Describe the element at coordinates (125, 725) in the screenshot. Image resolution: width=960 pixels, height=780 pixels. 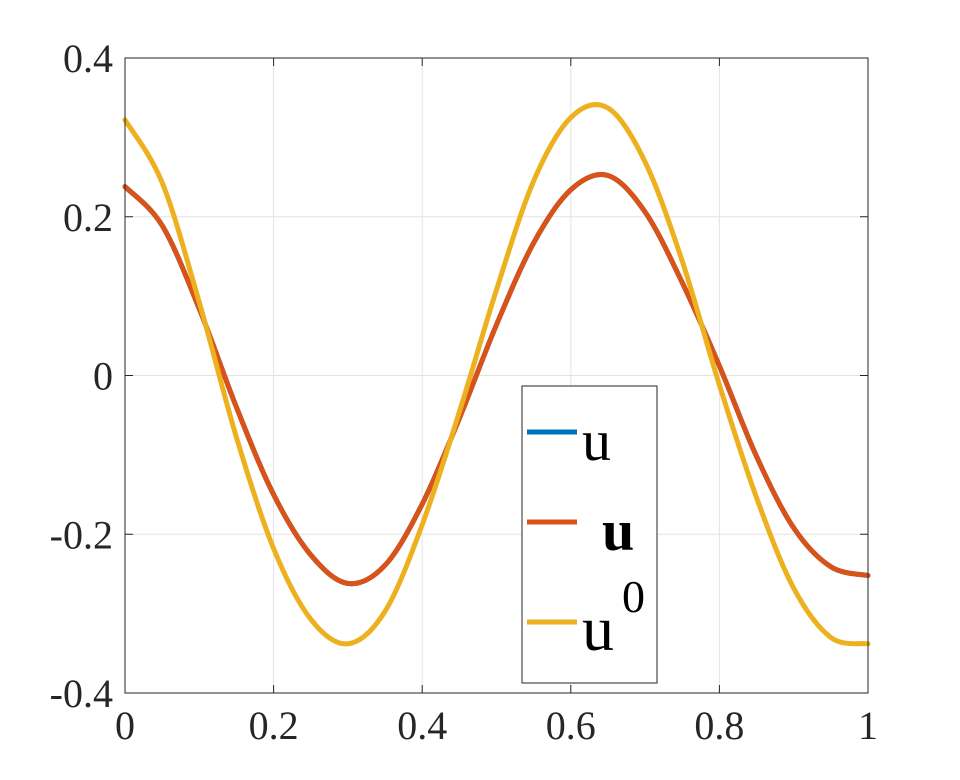
I see `x-tick-label: 0` at that location.